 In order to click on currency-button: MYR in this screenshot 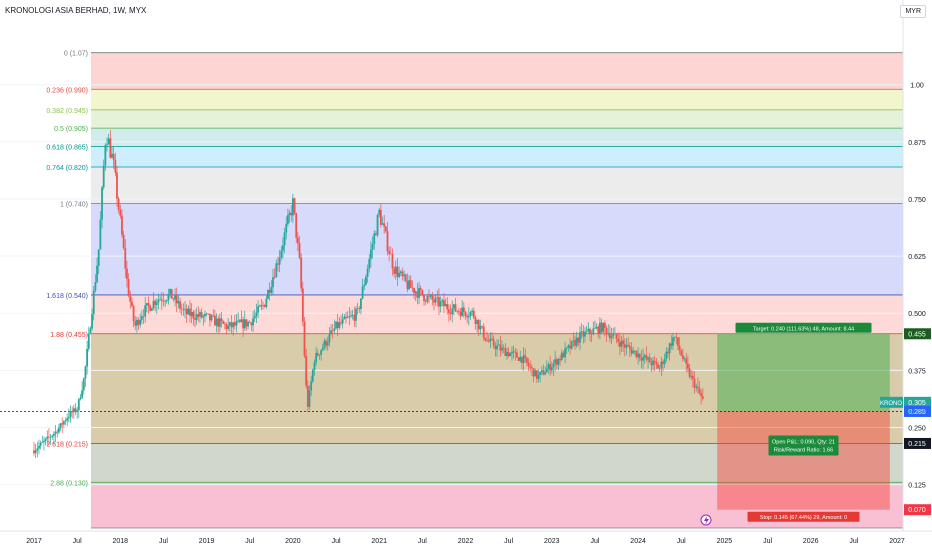, I will do `click(913, 11)`.